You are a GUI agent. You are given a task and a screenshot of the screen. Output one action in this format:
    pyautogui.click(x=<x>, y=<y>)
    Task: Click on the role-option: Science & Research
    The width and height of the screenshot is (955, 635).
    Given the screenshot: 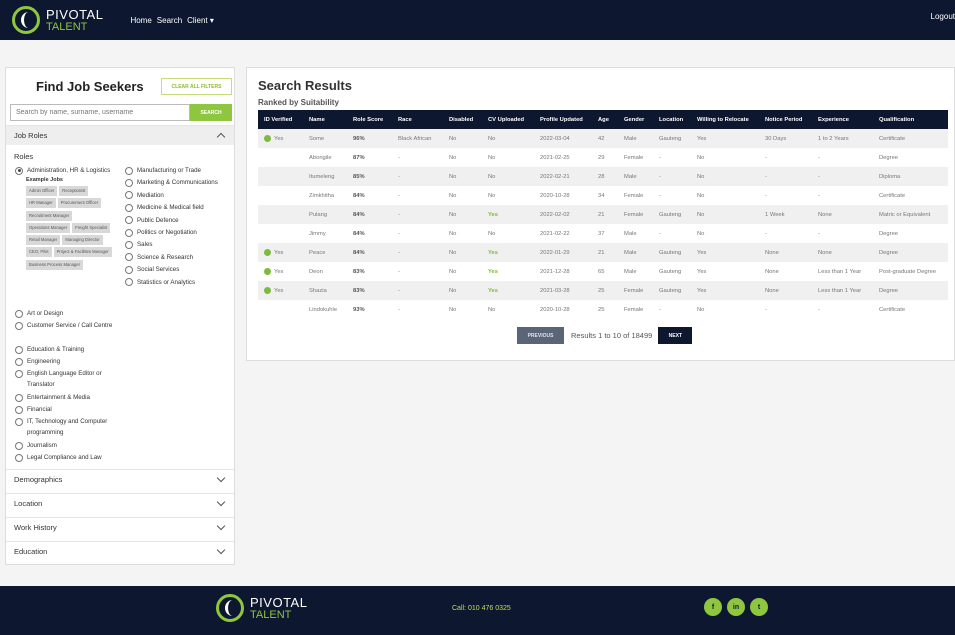 What is the action you would take?
    pyautogui.click(x=177, y=257)
    